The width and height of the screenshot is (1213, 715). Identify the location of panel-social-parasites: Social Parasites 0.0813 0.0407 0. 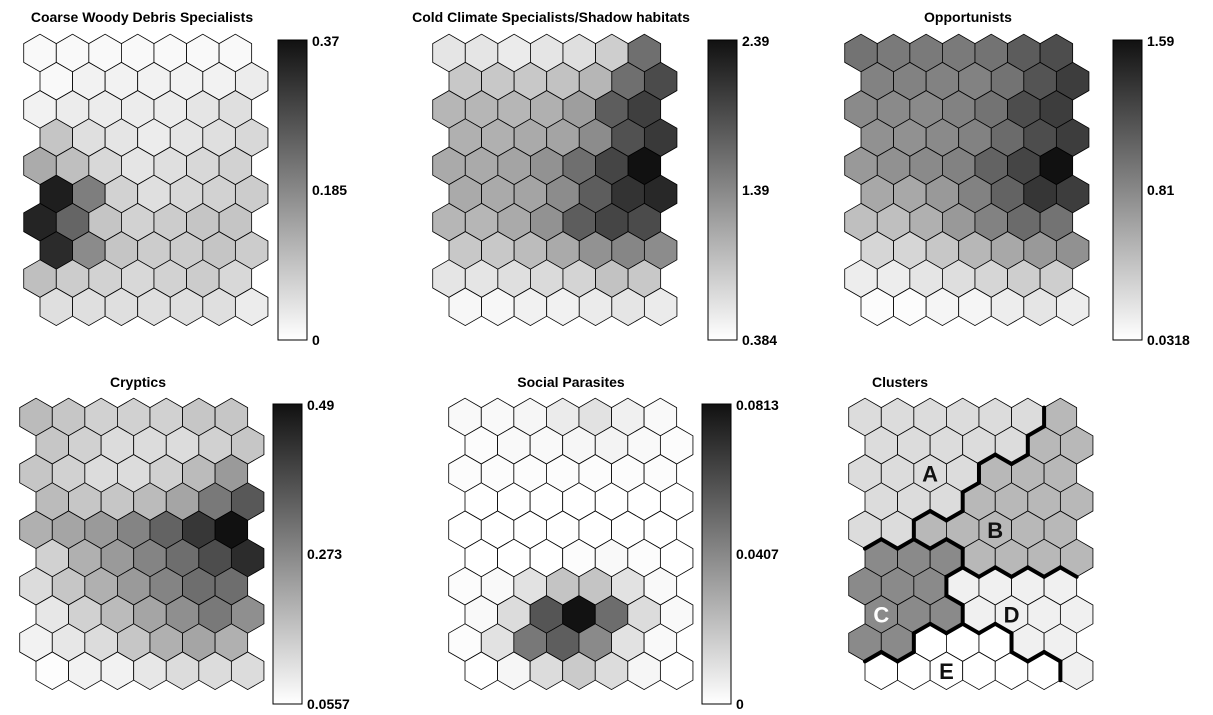
(613, 543).